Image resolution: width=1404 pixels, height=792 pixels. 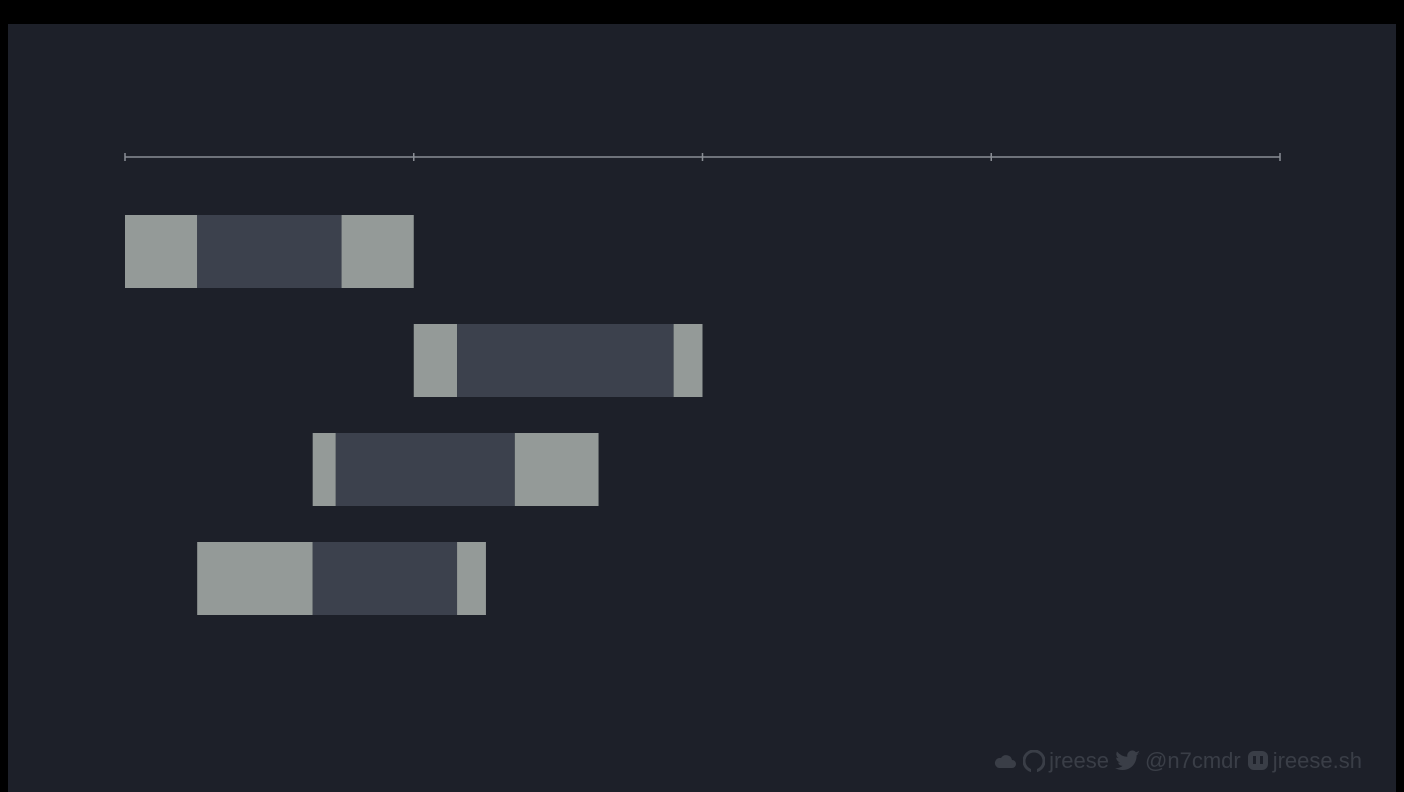 I want to click on twitter-handle: @n7cmdr, so click(x=1193, y=760).